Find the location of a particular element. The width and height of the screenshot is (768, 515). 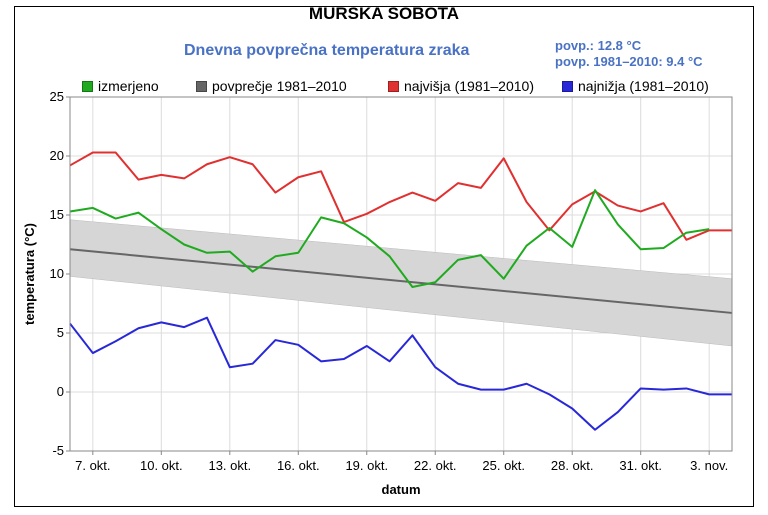

x-tick-label: 22. okt. is located at coordinates (435, 465).